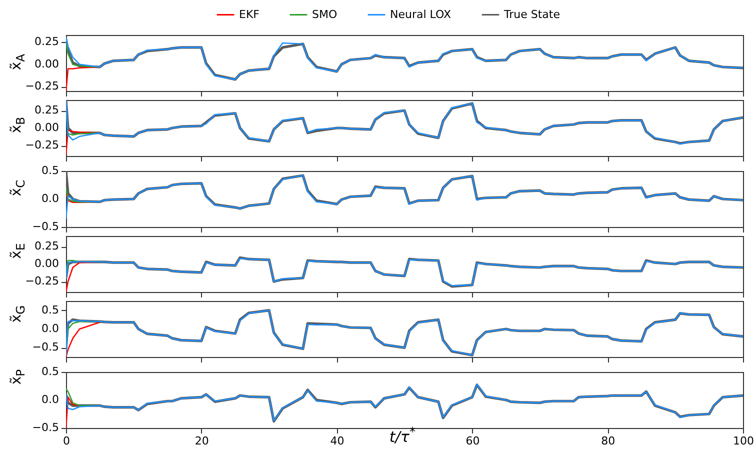 The height and width of the screenshot is (458, 755). I want to click on legend-label: SMO, so click(325, 14).